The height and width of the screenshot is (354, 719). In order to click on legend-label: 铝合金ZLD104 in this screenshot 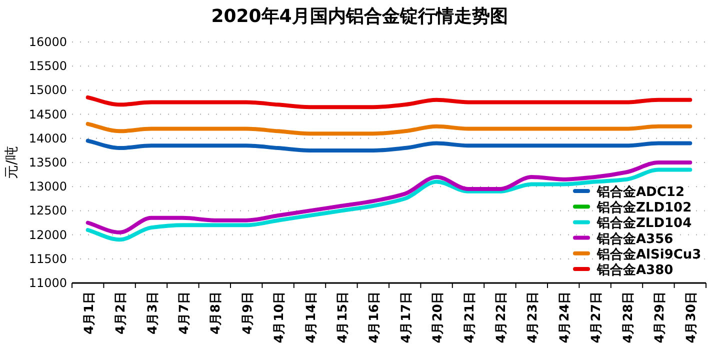, I will do `click(644, 223)`.